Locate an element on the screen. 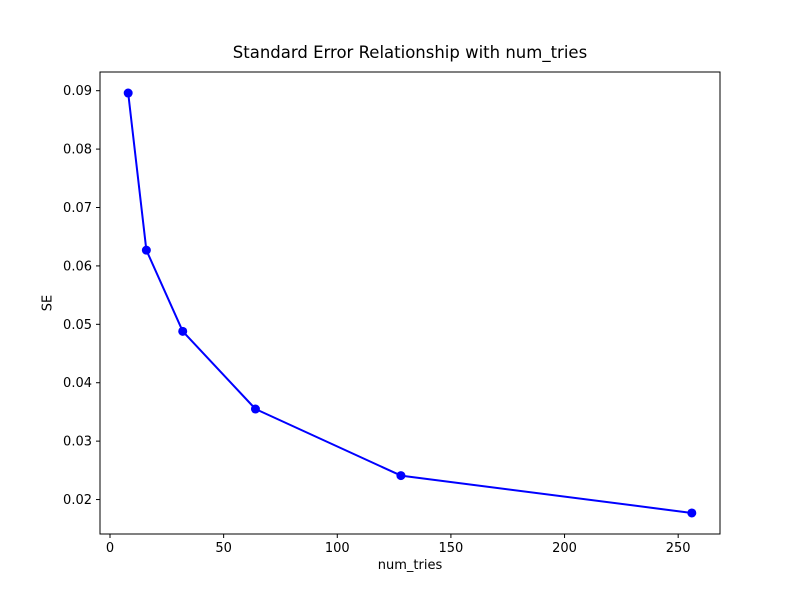 This screenshot has height=600, width=800. y-axis-label: SE is located at coordinates (48, 303).